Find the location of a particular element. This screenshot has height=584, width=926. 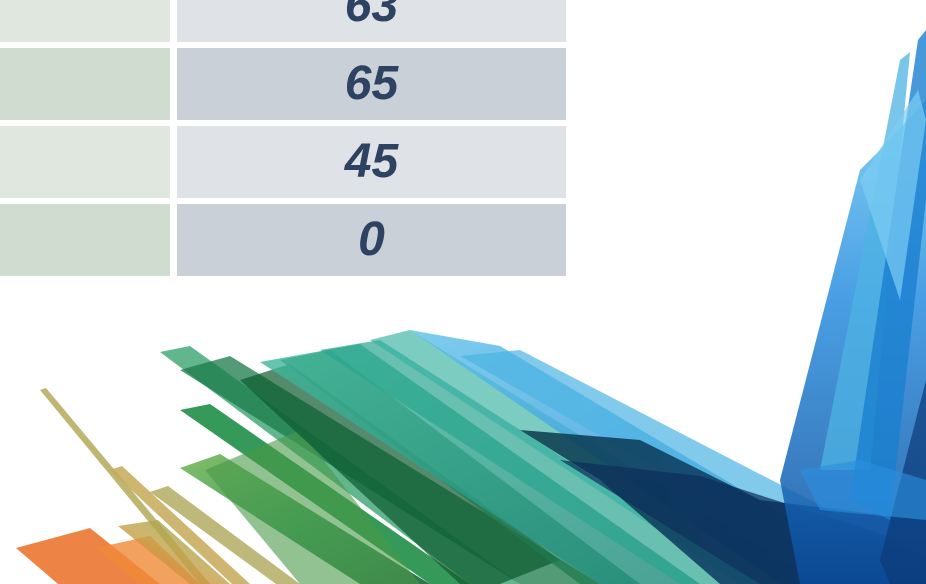

row-value-cell: 45 is located at coordinates (371, 162).